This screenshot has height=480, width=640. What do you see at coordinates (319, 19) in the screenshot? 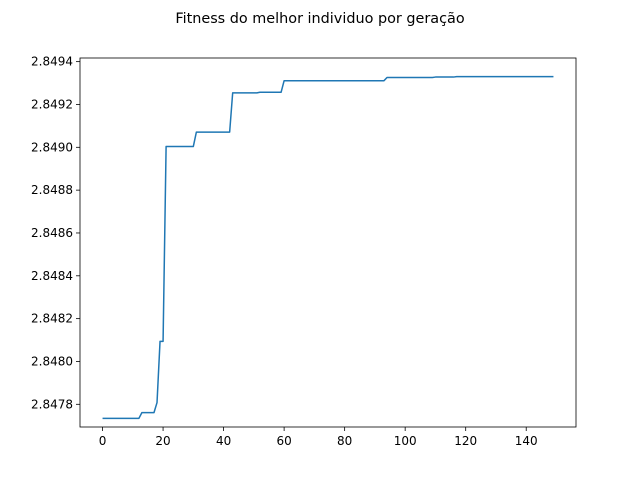
I see `chart-title: Fitness do melhor individuo por geração` at bounding box center [319, 19].